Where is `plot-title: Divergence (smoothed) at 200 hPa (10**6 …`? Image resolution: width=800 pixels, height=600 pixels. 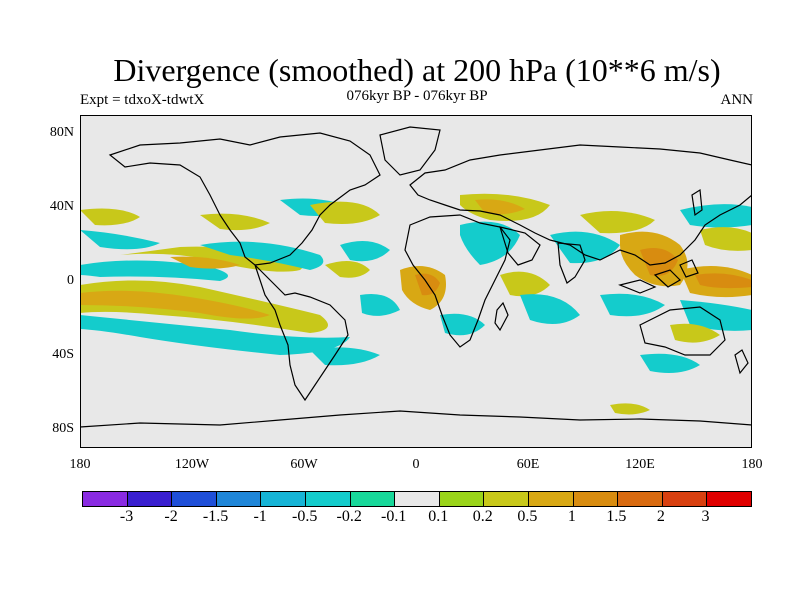 plot-title: Divergence (smoothed) at 200 hPa (10**6 … is located at coordinates (417, 70).